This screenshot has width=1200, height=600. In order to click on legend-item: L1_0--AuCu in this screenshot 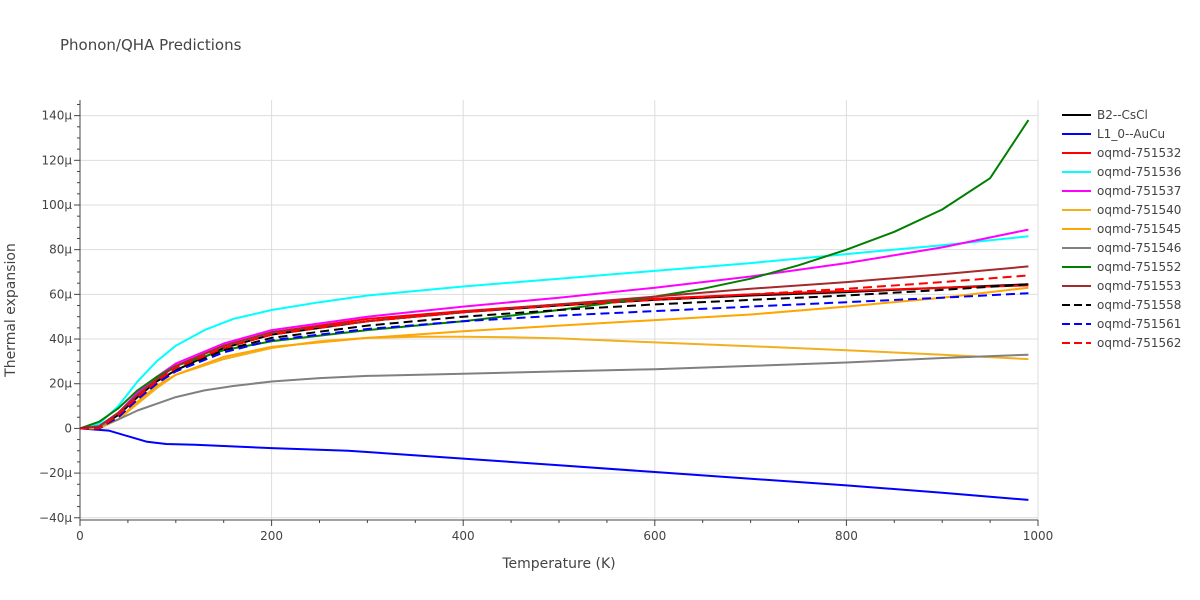, I will do `click(1113, 134)`.